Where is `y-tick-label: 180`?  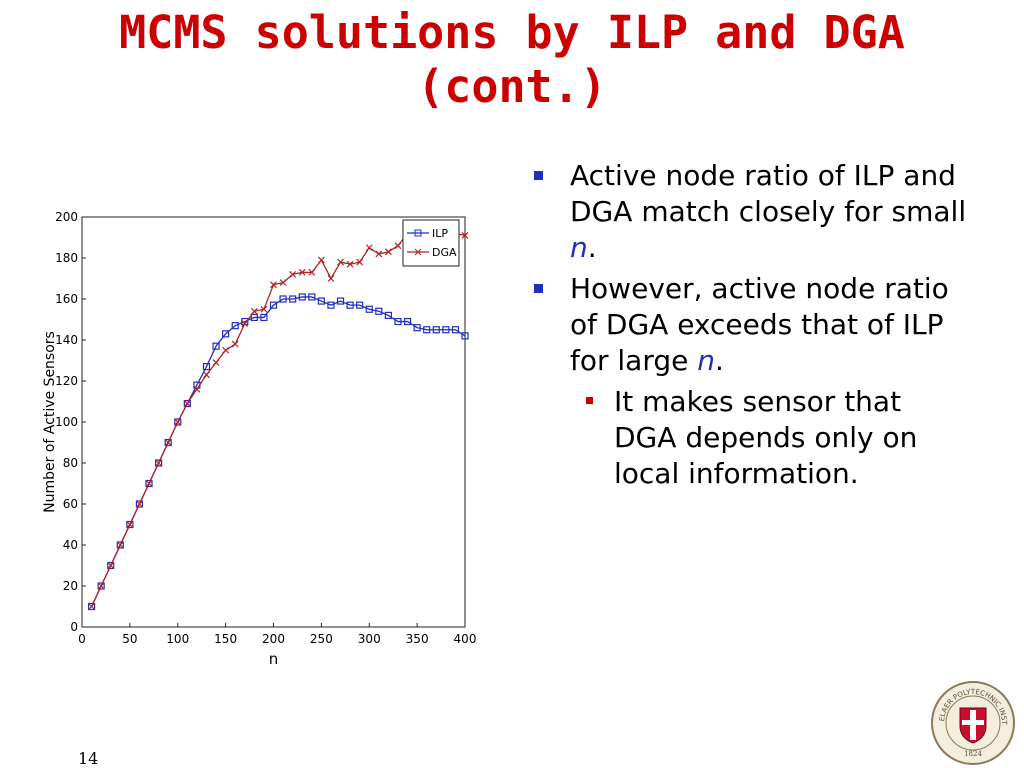 y-tick-label: 180 is located at coordinates (66, 258).